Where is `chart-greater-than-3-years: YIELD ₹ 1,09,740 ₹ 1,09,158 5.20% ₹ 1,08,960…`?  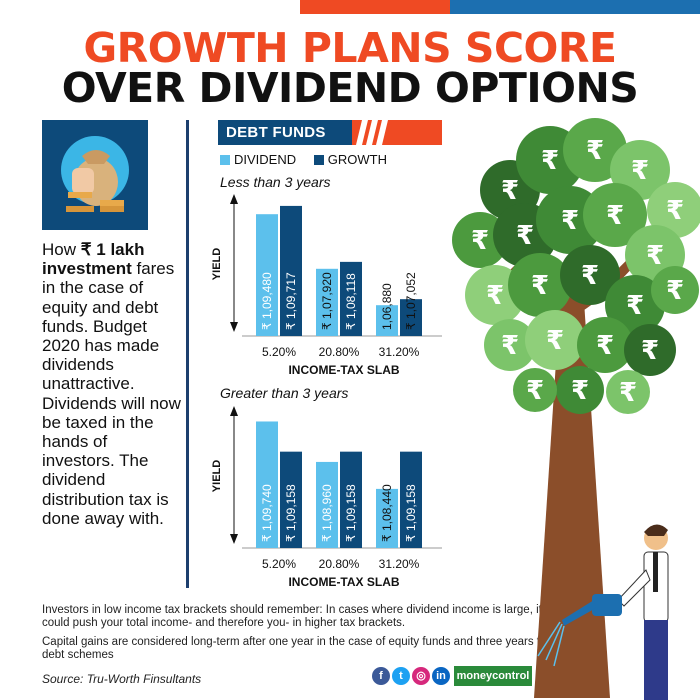 chart-greater-than-3-years: YIELD ₹ 1,09,740 ₹ 1,09,158 5.20% ₹ 1,08,960… is located at coordinates (326, 497).